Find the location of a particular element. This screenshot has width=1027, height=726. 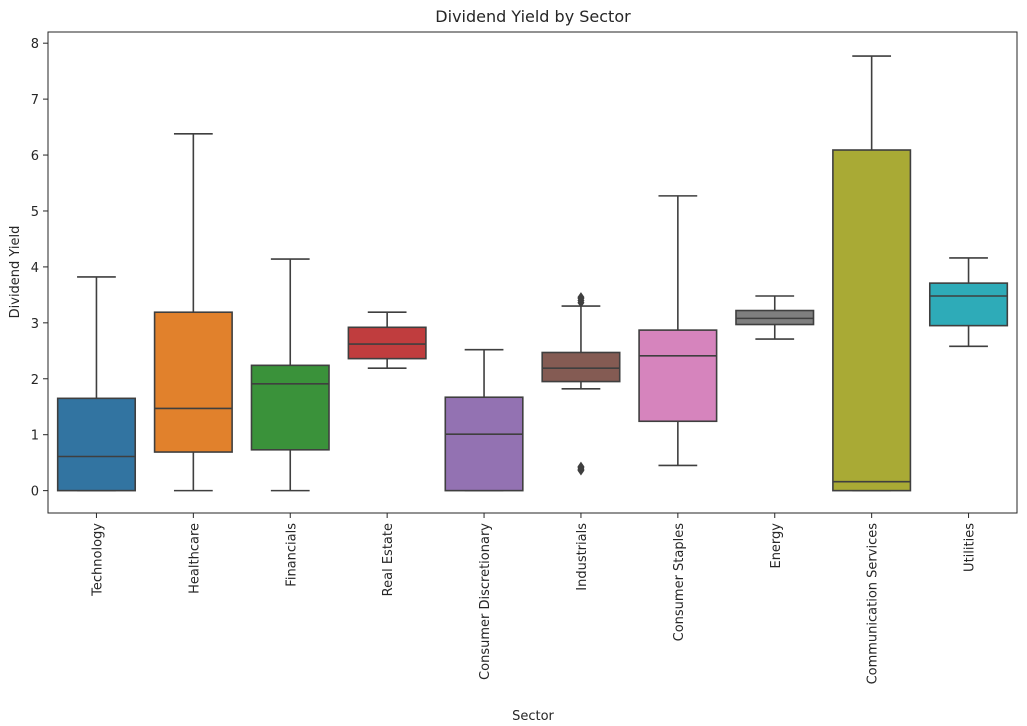

box-energy is located at coordinates (775, 317).